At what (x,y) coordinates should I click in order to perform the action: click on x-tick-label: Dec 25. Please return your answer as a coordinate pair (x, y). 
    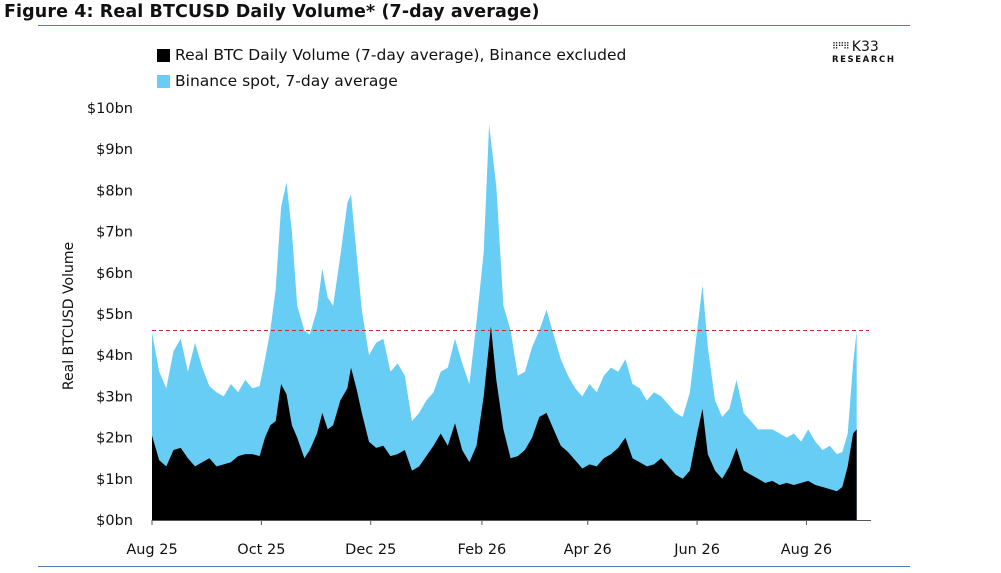
    Looking at the image, I should click on (370, 550).